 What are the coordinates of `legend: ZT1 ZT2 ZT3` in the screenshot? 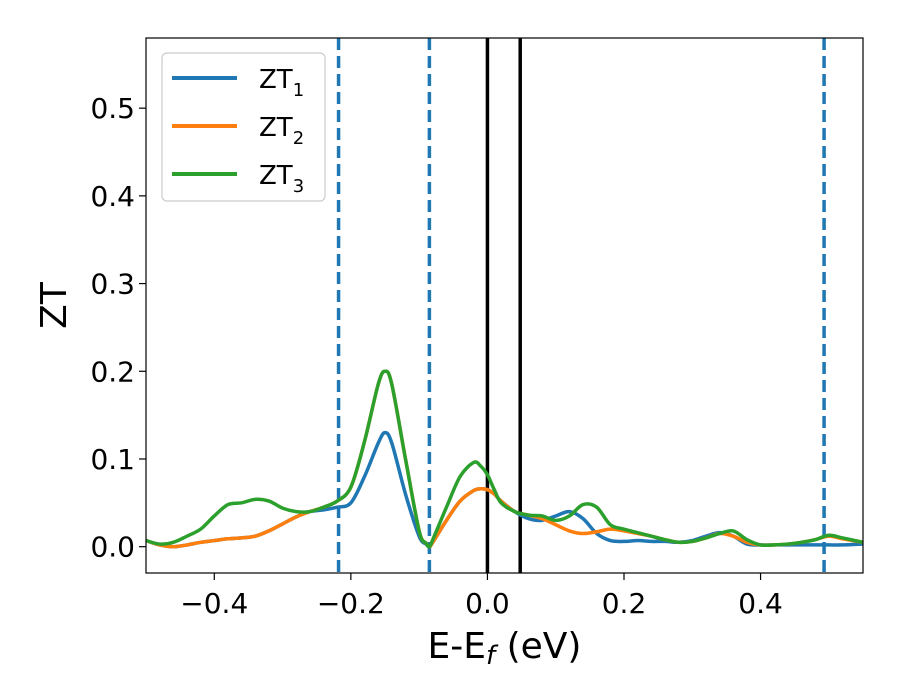 It's located at (243, 127).